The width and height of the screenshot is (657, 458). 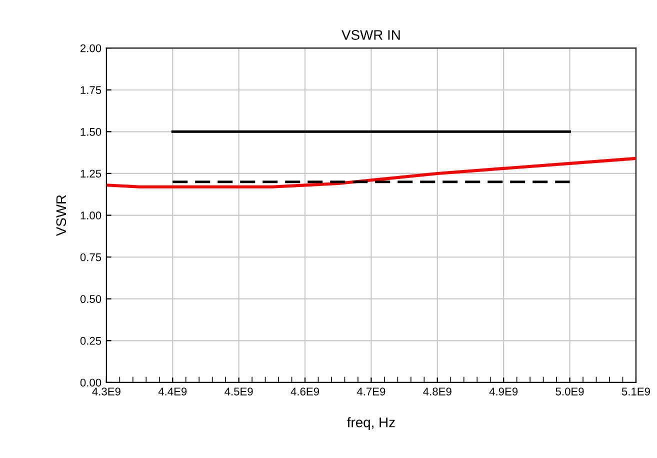 I want to click on y-tick-label: 0.25, so click(x=91, y=340).